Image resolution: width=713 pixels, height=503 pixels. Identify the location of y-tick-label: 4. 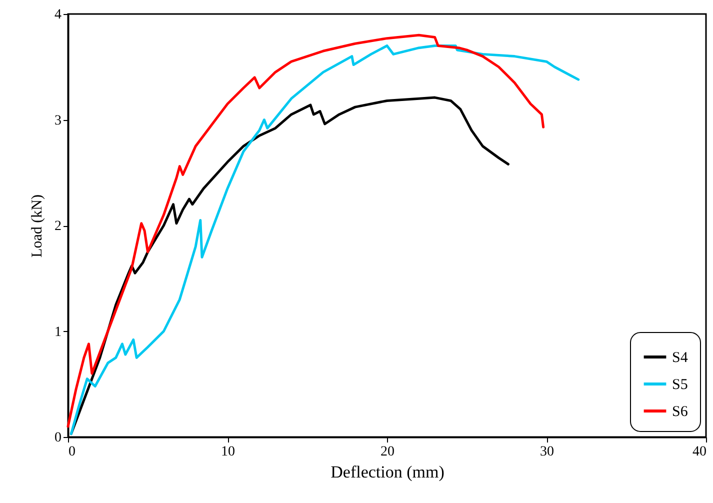
(58, 15).